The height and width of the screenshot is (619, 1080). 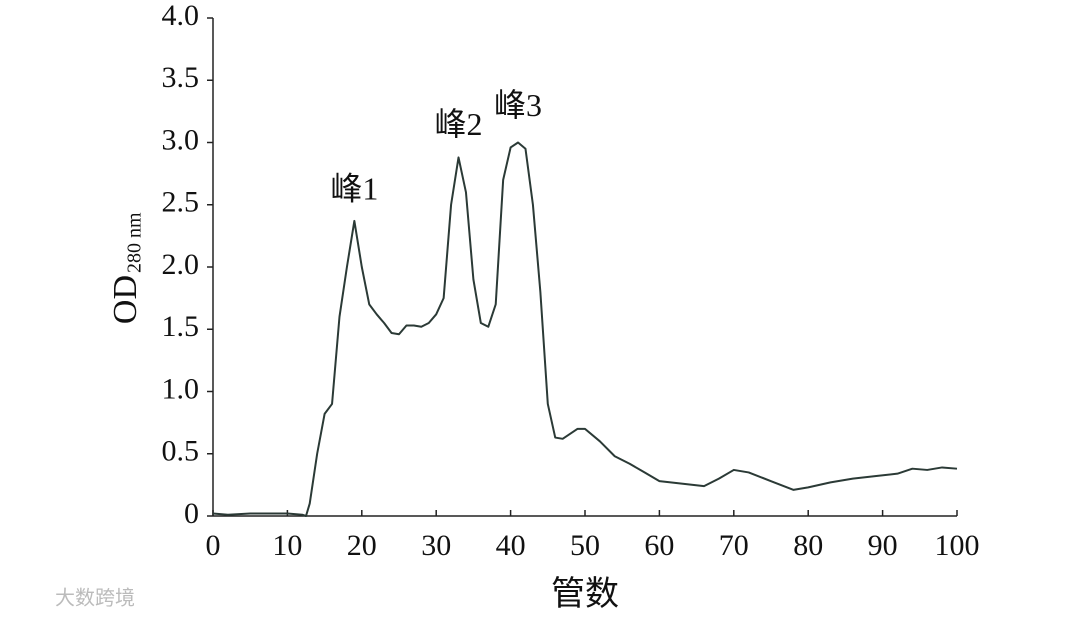 I want to click on annotation: 峰3, so click(x=518, y=105).